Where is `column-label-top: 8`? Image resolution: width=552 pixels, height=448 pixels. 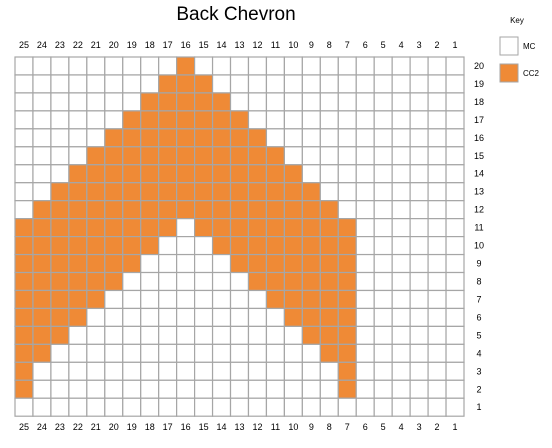
column-label-top: 8 is located at coordinates (329, 45).